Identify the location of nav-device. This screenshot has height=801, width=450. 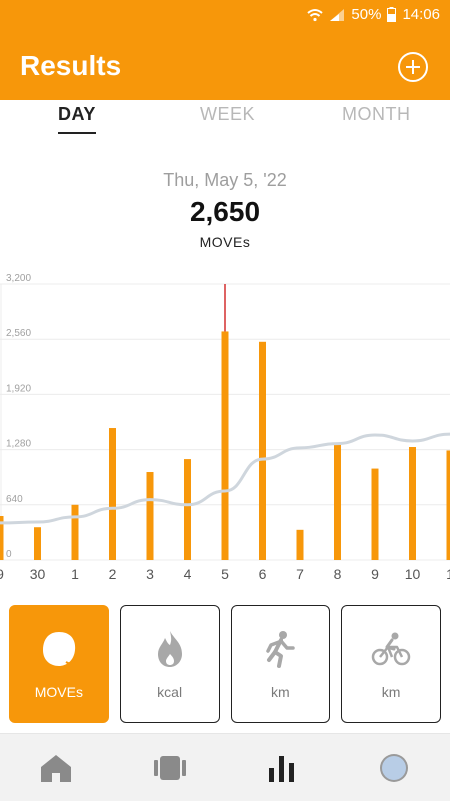
(170, 768).